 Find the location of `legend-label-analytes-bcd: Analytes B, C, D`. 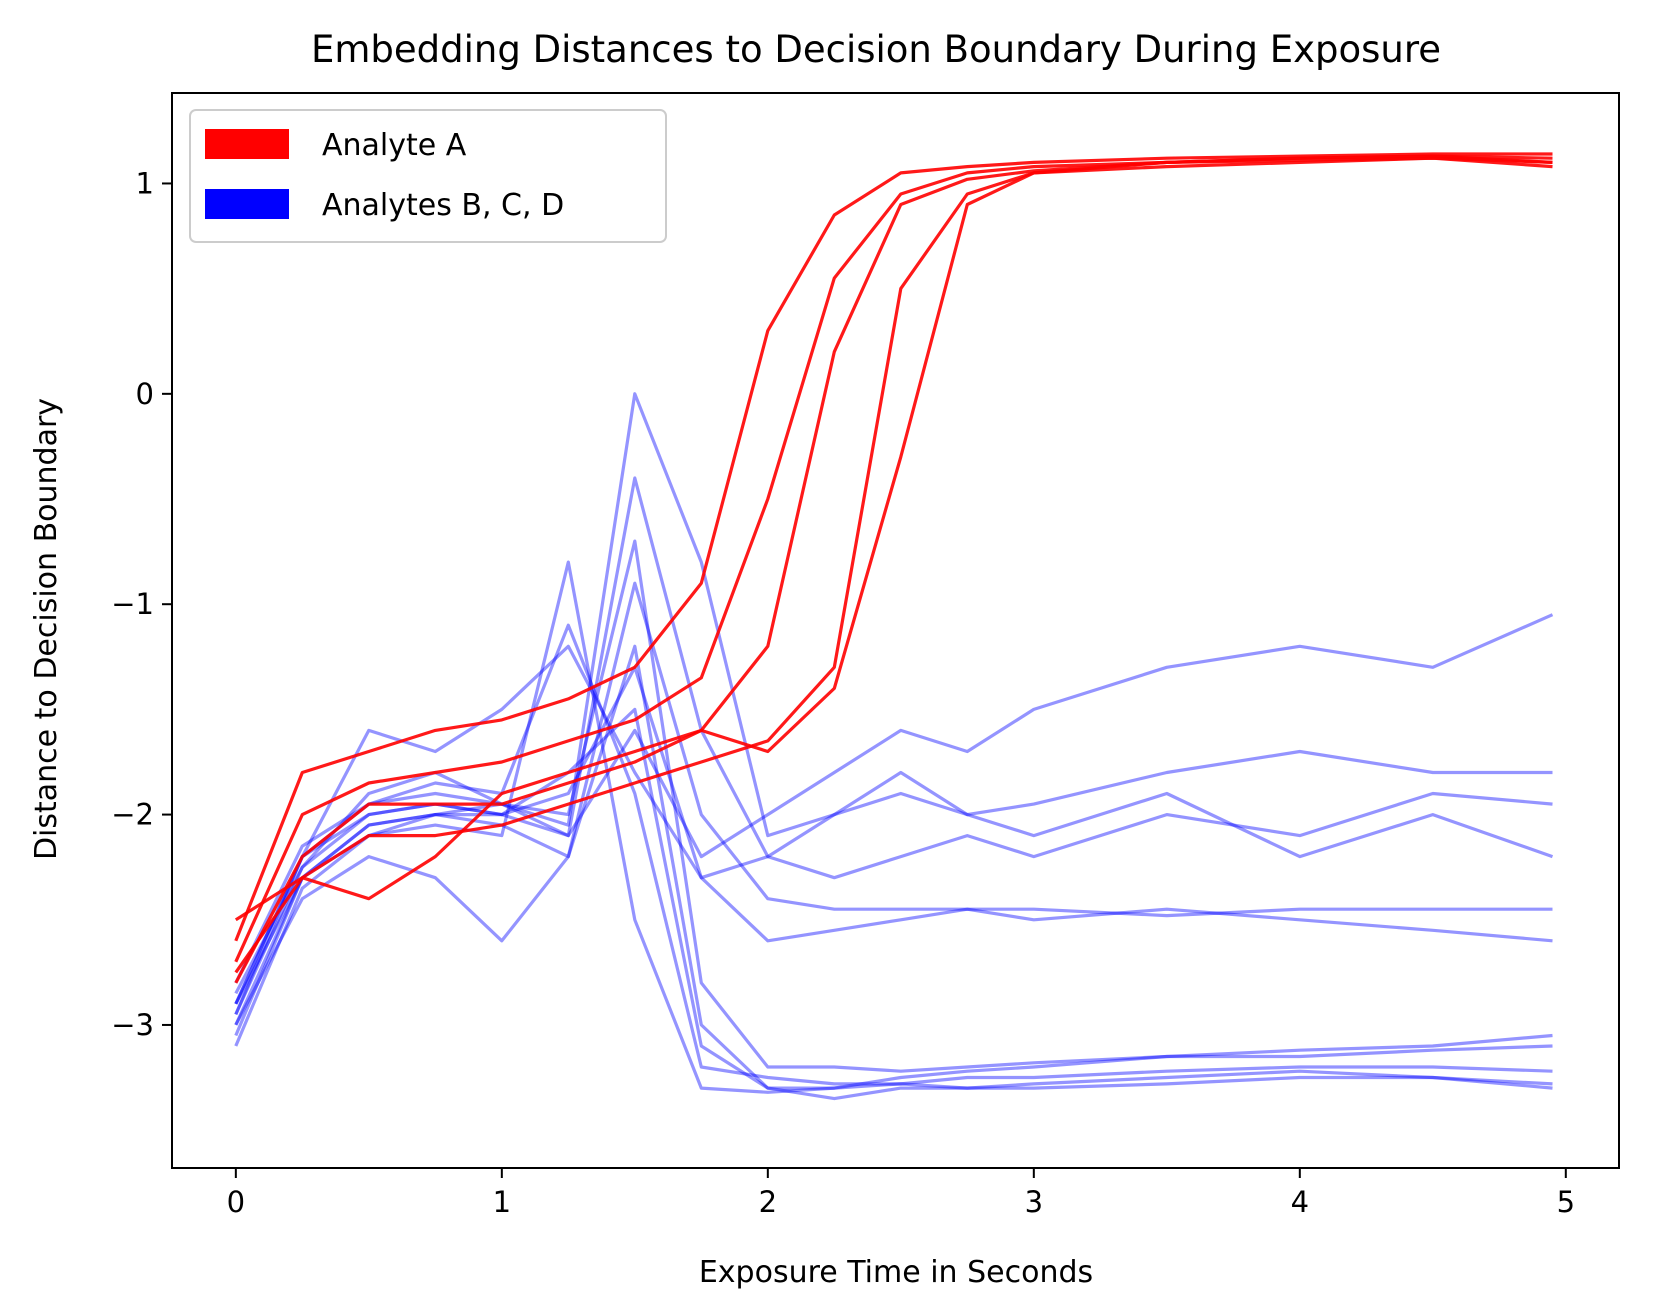

legend-label-analytes-bcd: Analytes B, C, D is located at coordinates (443, 205).